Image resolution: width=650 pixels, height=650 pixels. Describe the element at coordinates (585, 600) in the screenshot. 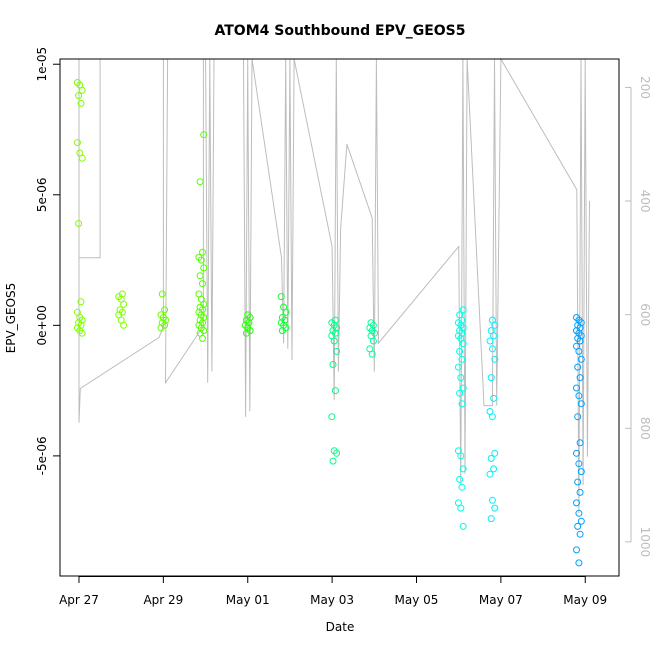

I see `x-tick-label: May 09` at that location.